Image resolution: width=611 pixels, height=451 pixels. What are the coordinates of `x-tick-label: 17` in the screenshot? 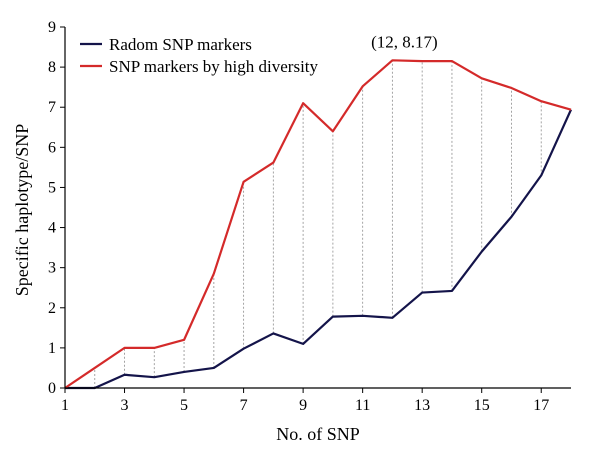 It's located at (541, 405).